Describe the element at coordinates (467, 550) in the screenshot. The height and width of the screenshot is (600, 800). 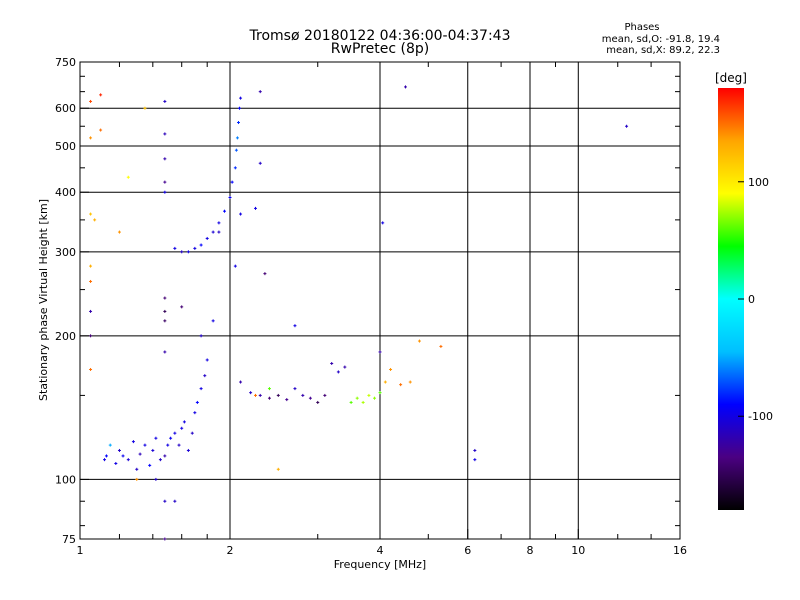
I see `x-tick-label: 6` at that location.